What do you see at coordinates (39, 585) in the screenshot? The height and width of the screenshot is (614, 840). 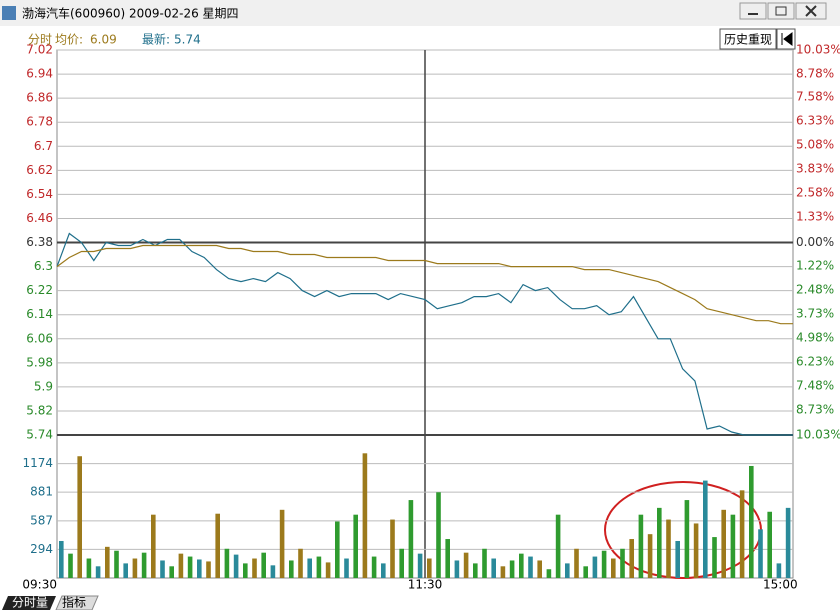 I see `x-tick-label: 09:30` at bounding box center [39, 585].